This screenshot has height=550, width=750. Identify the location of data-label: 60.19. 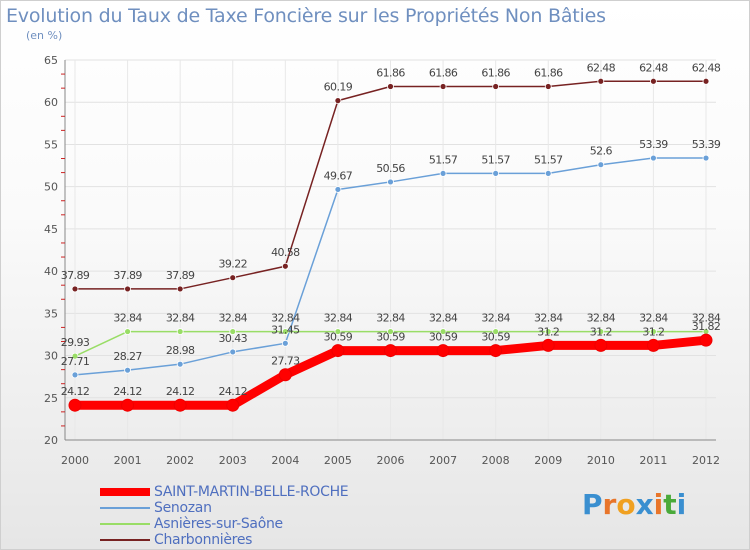
(338, 87).